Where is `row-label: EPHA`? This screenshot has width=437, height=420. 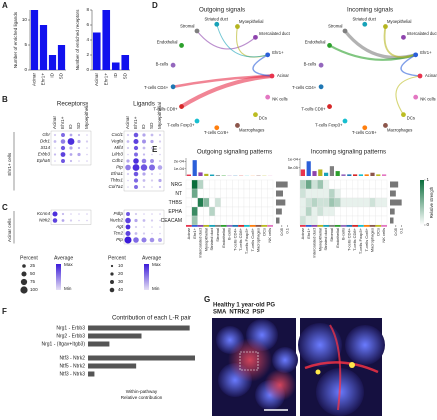 row-label: EPHA is located at coordinates (175, 212).